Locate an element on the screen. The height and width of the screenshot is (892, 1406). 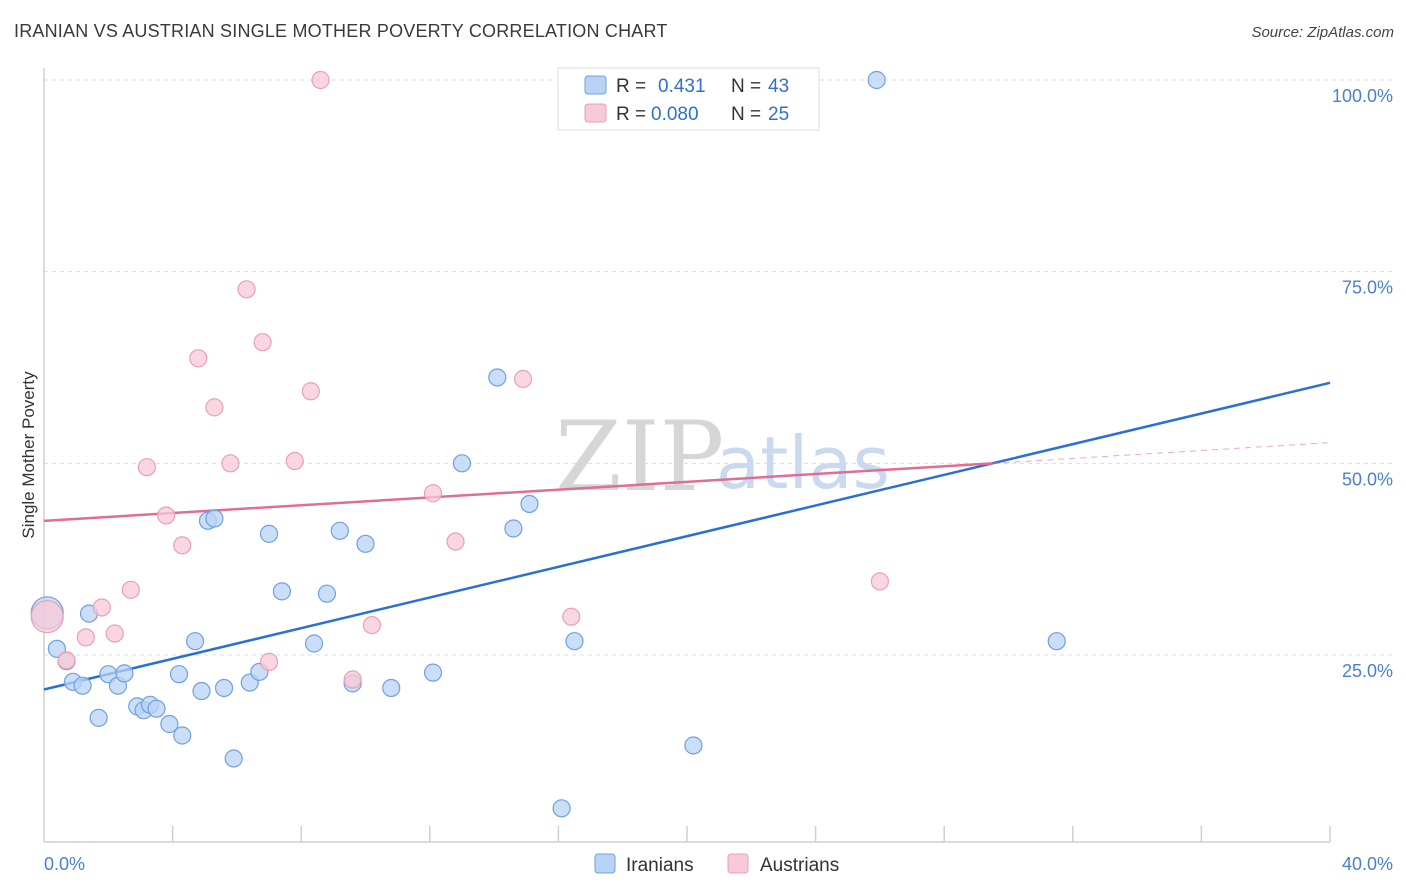
source-credit: Source: ZipAtlas.com is located at coordinates (1322, 32).